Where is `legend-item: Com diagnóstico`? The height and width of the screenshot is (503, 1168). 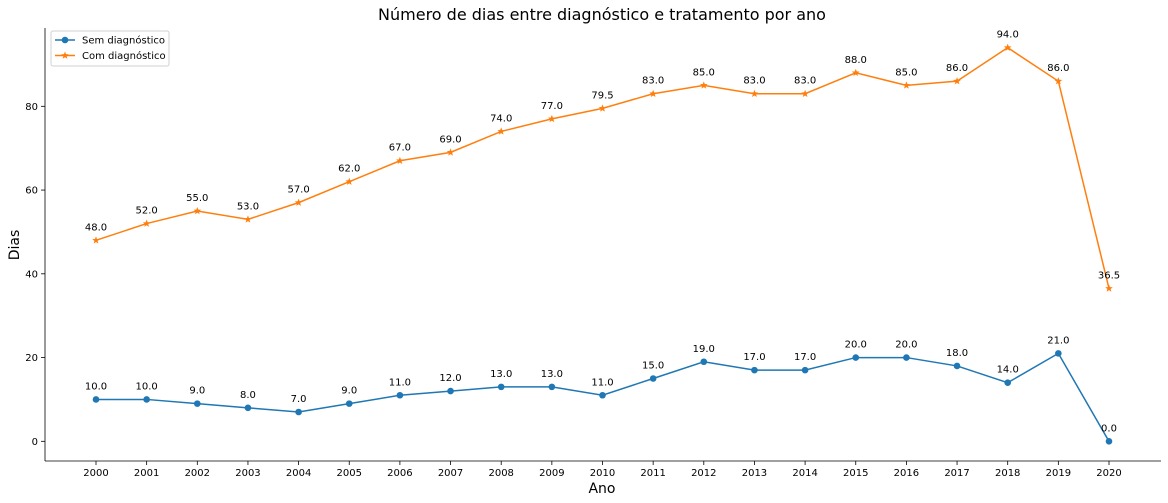
legend-item: Com diagnóstico is located at coordinates (110, 56).